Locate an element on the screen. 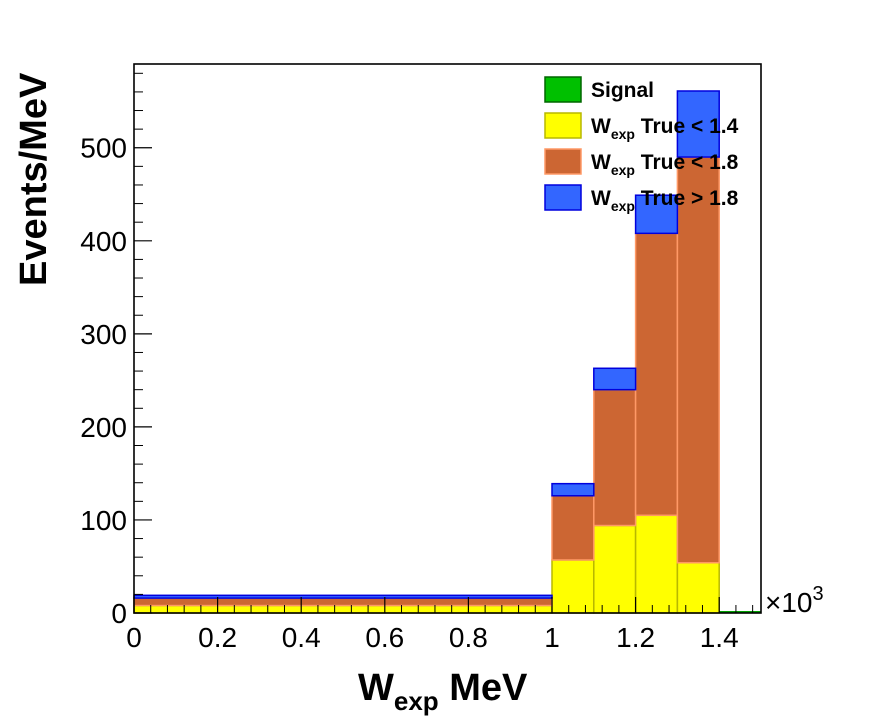 The image size is (896, 722). x-tick-label: 1.2 is located at coordinates (635, 637).